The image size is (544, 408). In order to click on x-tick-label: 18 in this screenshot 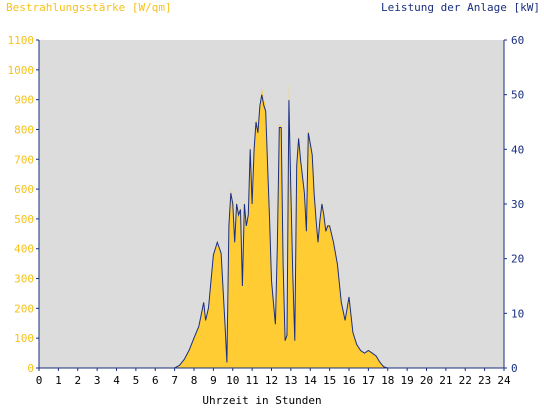, I will do `click(387, 380)`.